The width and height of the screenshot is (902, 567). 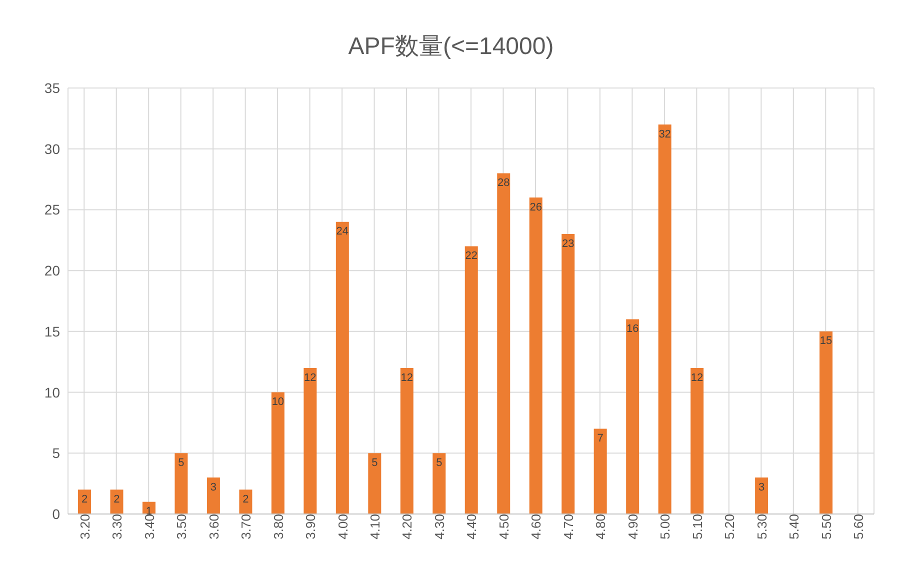 What do you see at coordinates (214, 527) in the screenshot?
I see `x-tick-label: 3.60` at bounding box center [214, 527].